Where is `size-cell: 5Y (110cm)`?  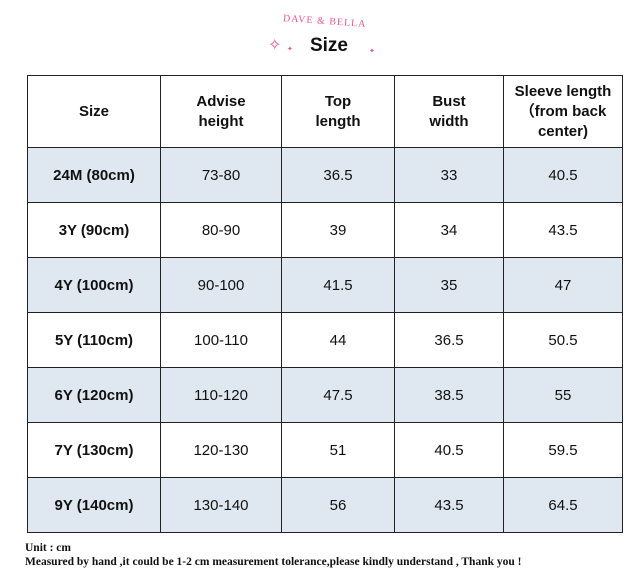 size-cell: 5Y (110cm) is located at coordinates (94, 340).